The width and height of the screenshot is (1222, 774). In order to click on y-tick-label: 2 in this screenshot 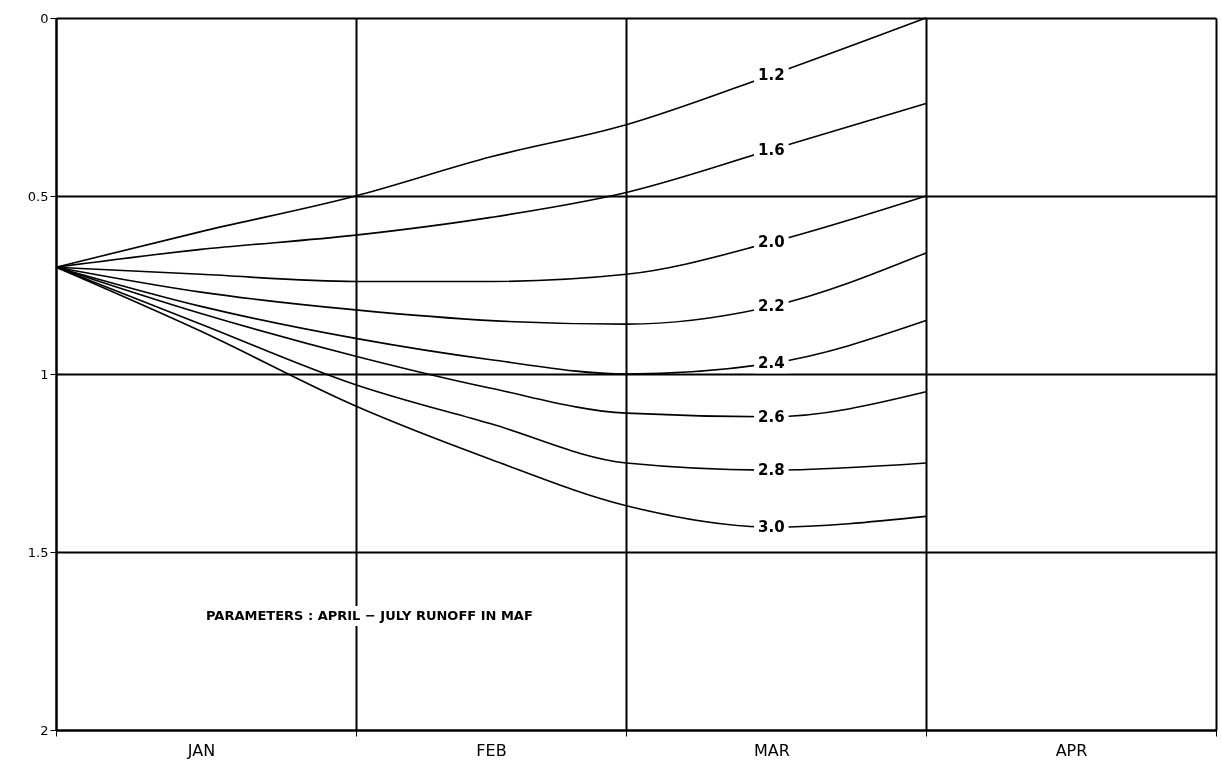, I will do `click(44, 730)`.